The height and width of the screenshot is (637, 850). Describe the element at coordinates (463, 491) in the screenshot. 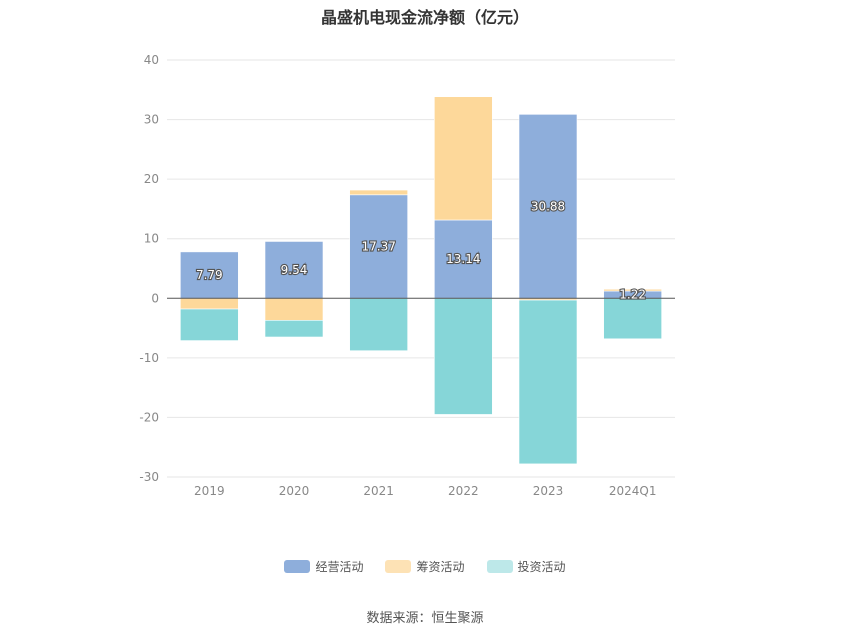

I see `x-tick-label: 2022` at that location.